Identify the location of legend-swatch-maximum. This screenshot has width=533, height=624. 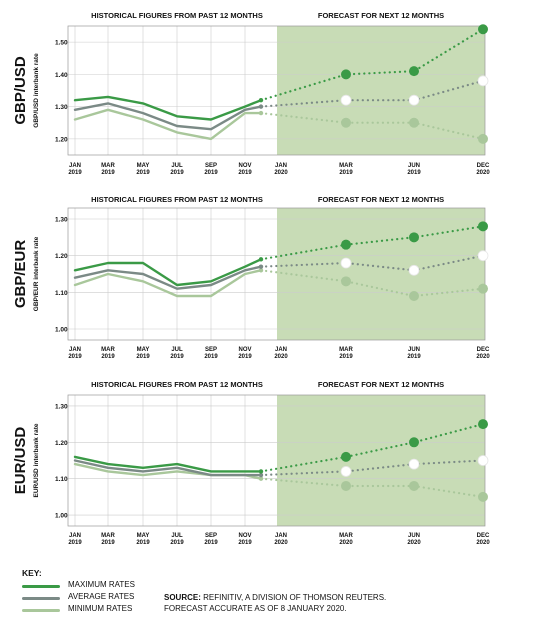
(41, 586).